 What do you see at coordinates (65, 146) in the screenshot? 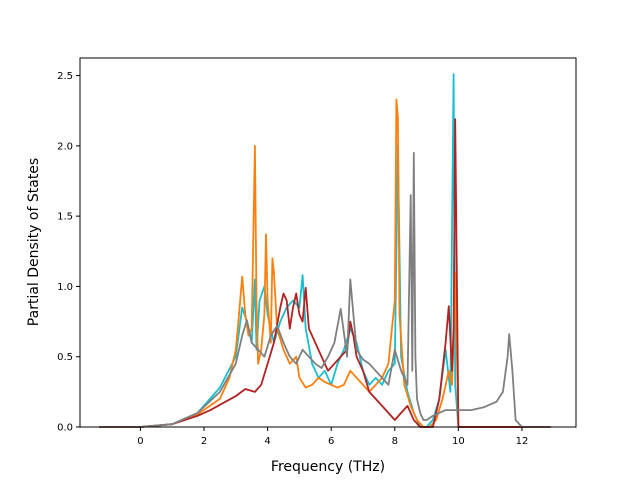
I see `y-tick-label: 2.0` at bounding box center [65, 146].